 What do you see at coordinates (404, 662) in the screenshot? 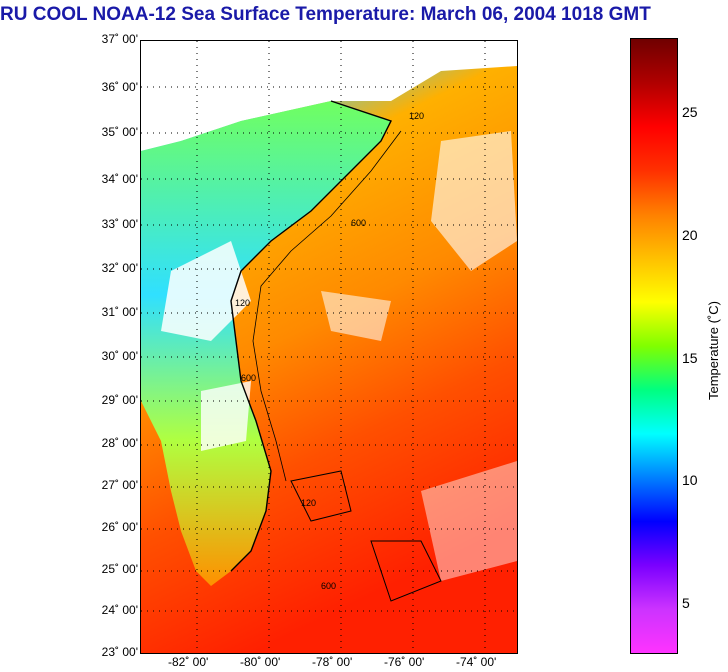
I see `lon-label: -76˚ 00'` at bounding box center [404, 662].